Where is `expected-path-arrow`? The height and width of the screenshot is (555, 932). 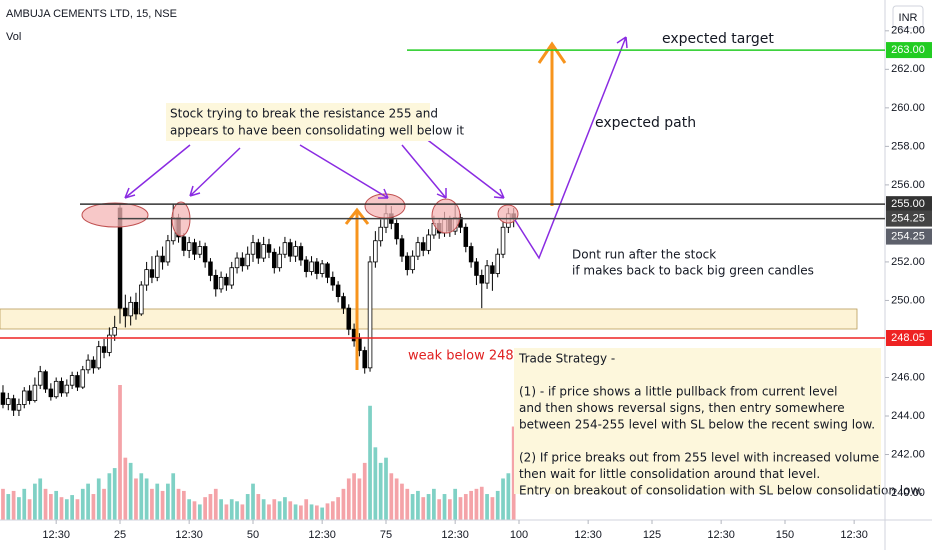
expected-path-arrow is located at coordinates (571, 148).